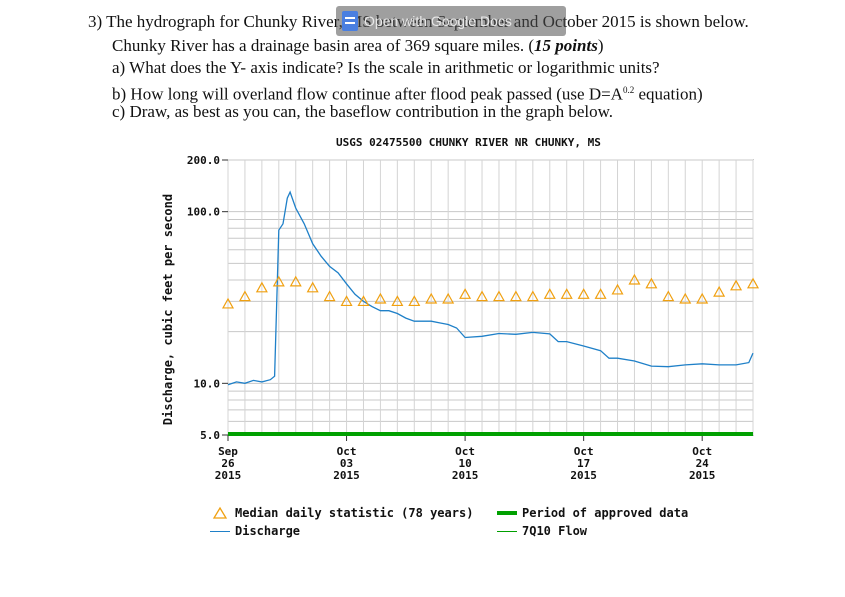  I want to click on chart-title: USGS 02475500 CHUNKY RIVER NR CHUNKY, MS, so click(468, 142).